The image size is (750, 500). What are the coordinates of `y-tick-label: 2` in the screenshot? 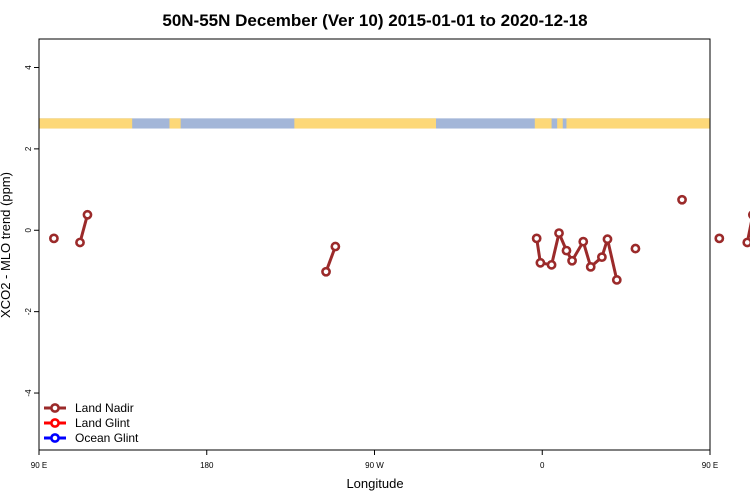 It's located at (28, 148).